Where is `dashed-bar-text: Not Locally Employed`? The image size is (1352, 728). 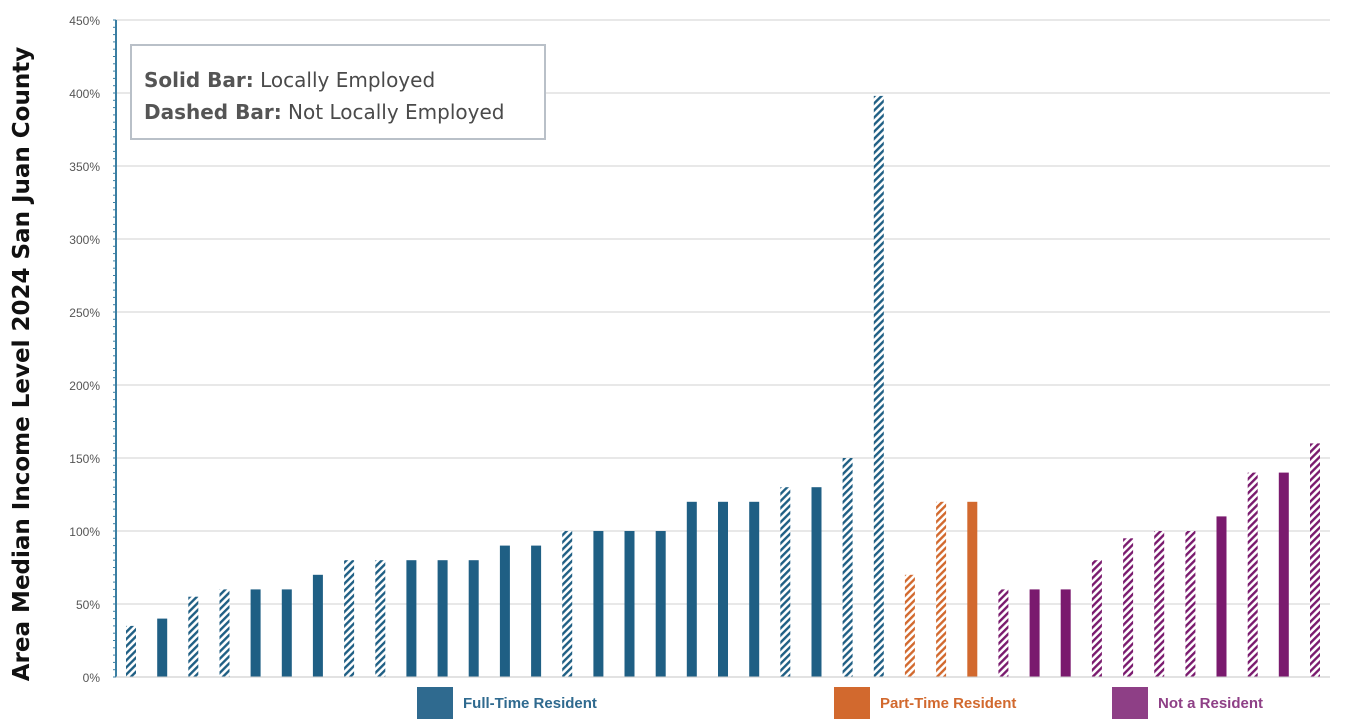 dashed-bar-text: Not Locally Employed is located at coordinates (396, 112).